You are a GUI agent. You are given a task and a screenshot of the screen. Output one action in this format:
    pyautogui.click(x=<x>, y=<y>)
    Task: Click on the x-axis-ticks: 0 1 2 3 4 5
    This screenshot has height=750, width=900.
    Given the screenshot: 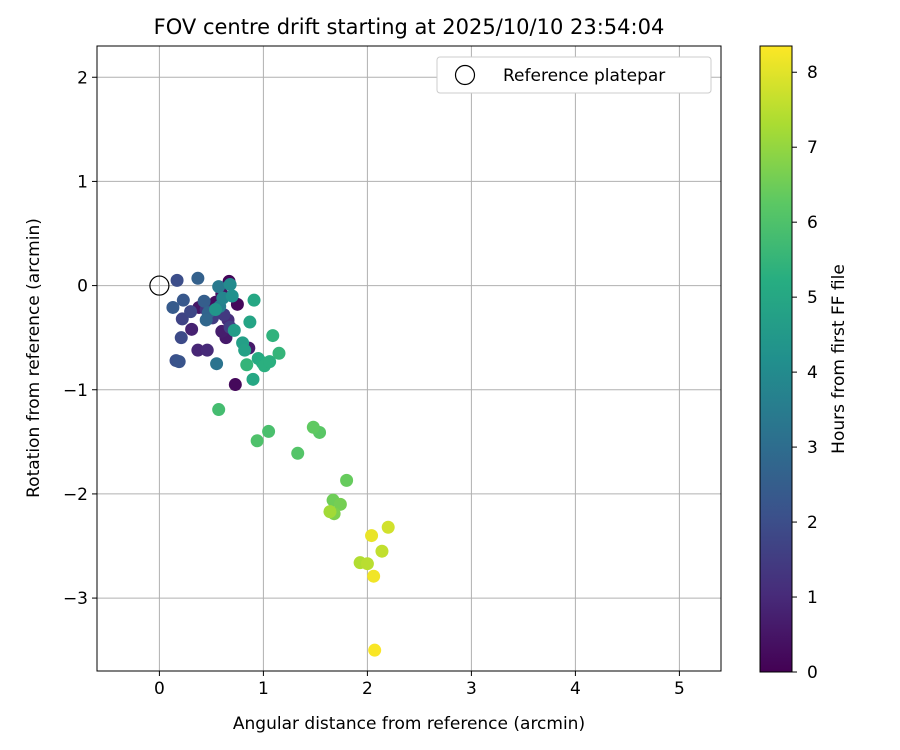 What is the action you would take?
    pyautogui.click(x=419, y=685)
    